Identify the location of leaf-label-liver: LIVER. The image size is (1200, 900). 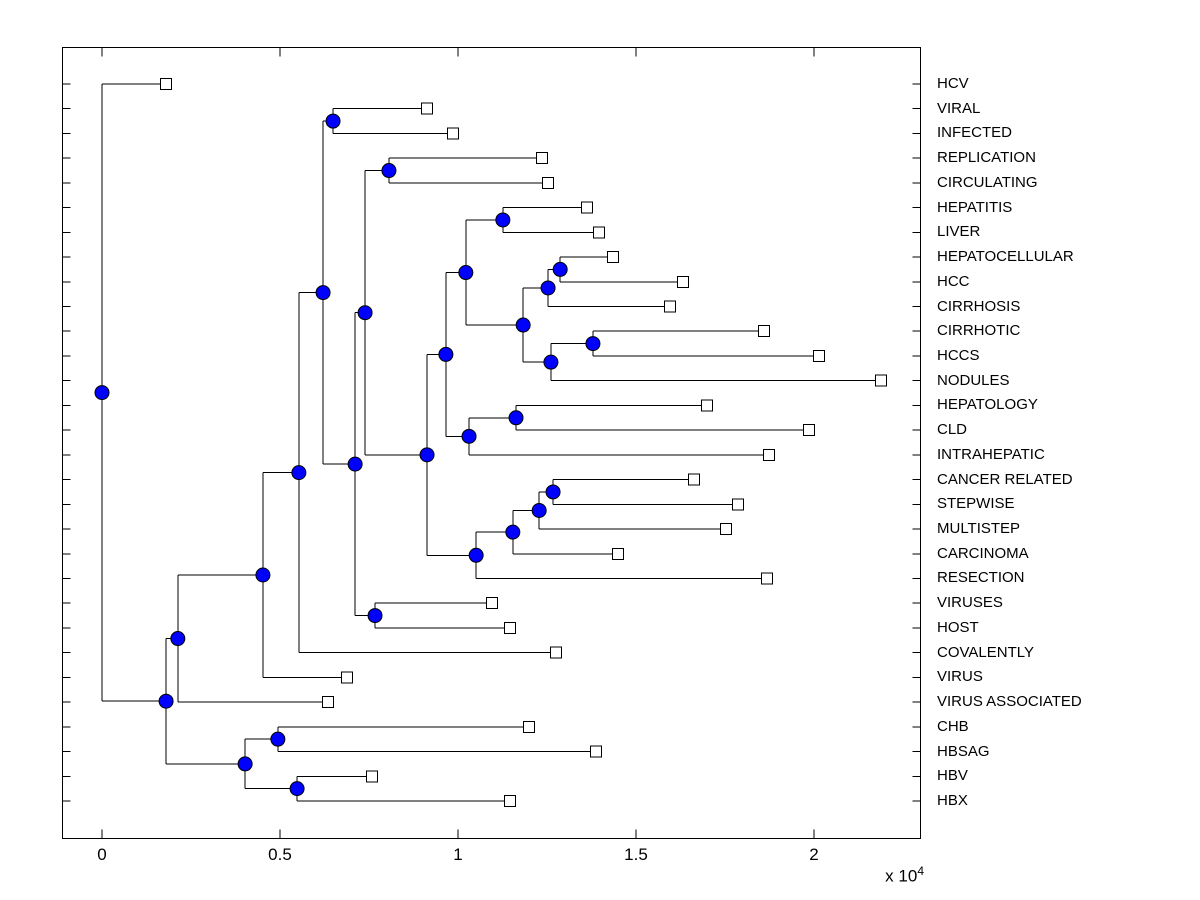
(959, 232).